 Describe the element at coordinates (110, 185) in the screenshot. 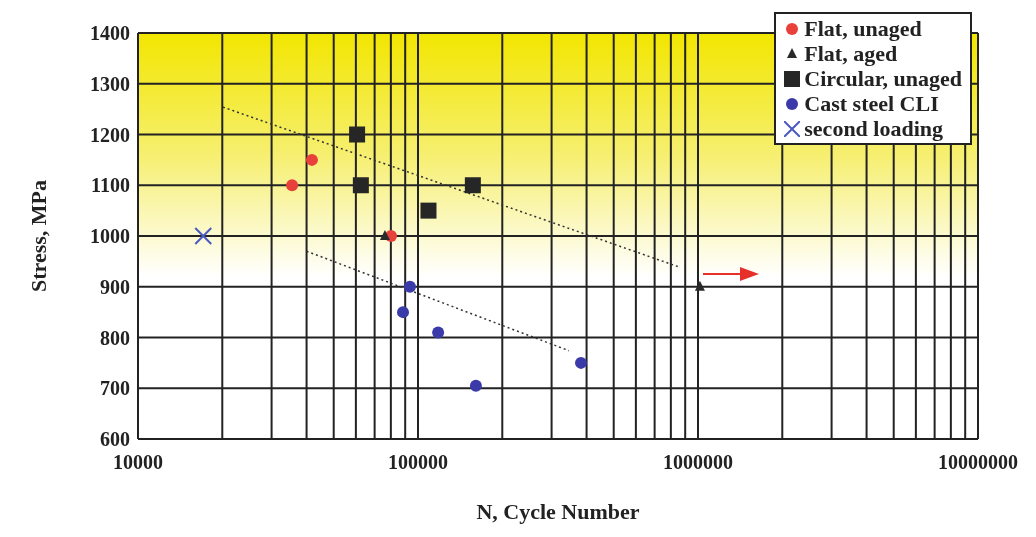

I see `y-tick-label: 1100` at that location.